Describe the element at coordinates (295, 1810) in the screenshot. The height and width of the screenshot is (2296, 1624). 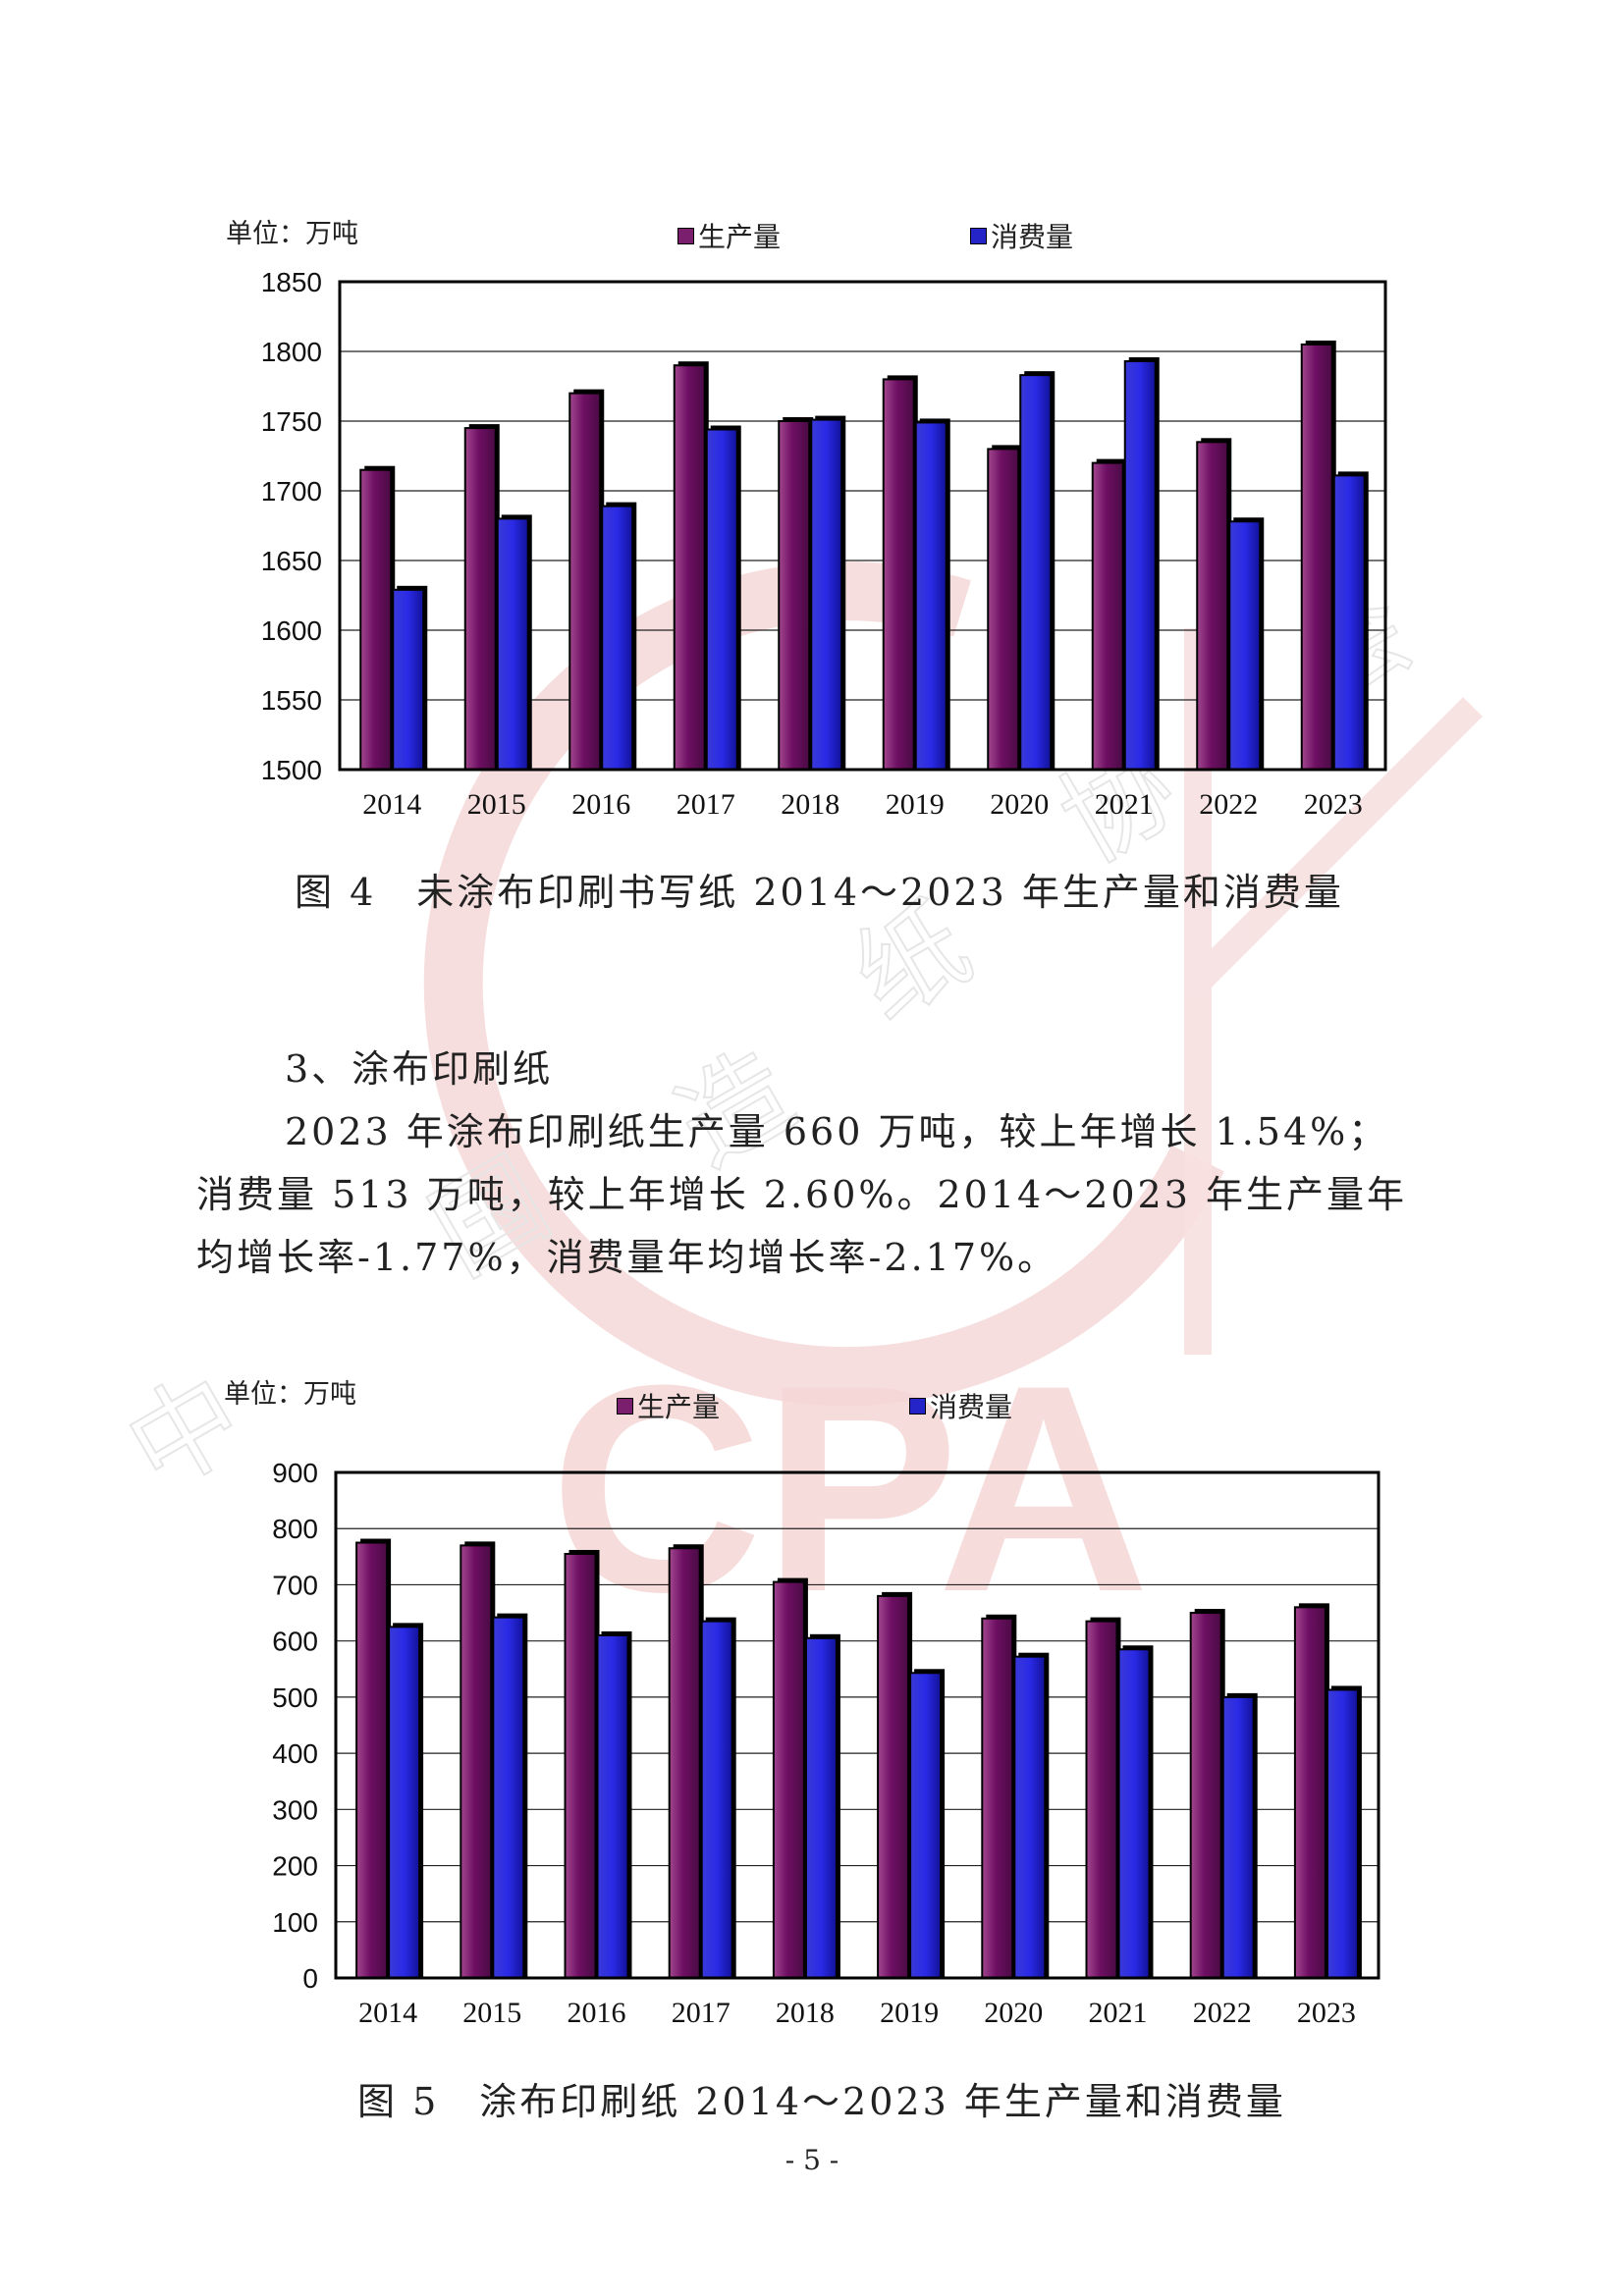
I see `y-tick-label: 300` at that location.